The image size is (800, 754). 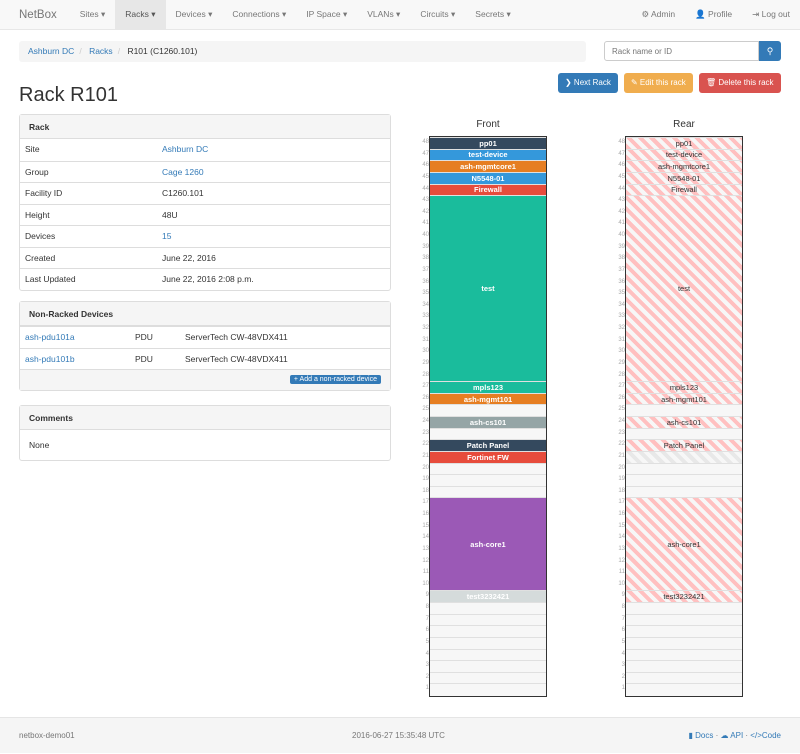 I want to click on device-rear: ash-mgmtcore1, so click(x=684, y=166).